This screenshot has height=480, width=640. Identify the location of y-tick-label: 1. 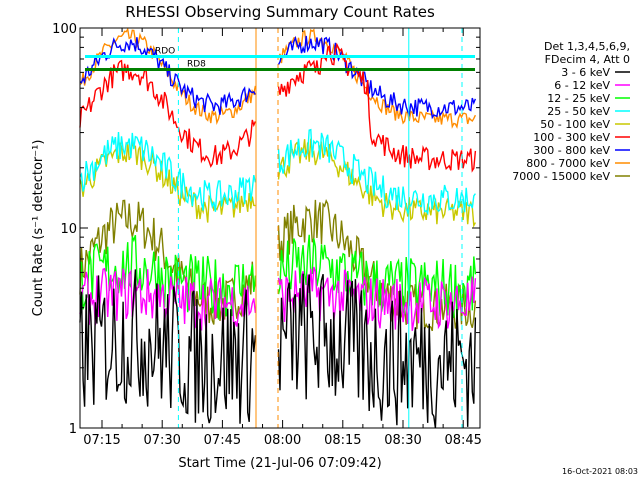
(73, 429).